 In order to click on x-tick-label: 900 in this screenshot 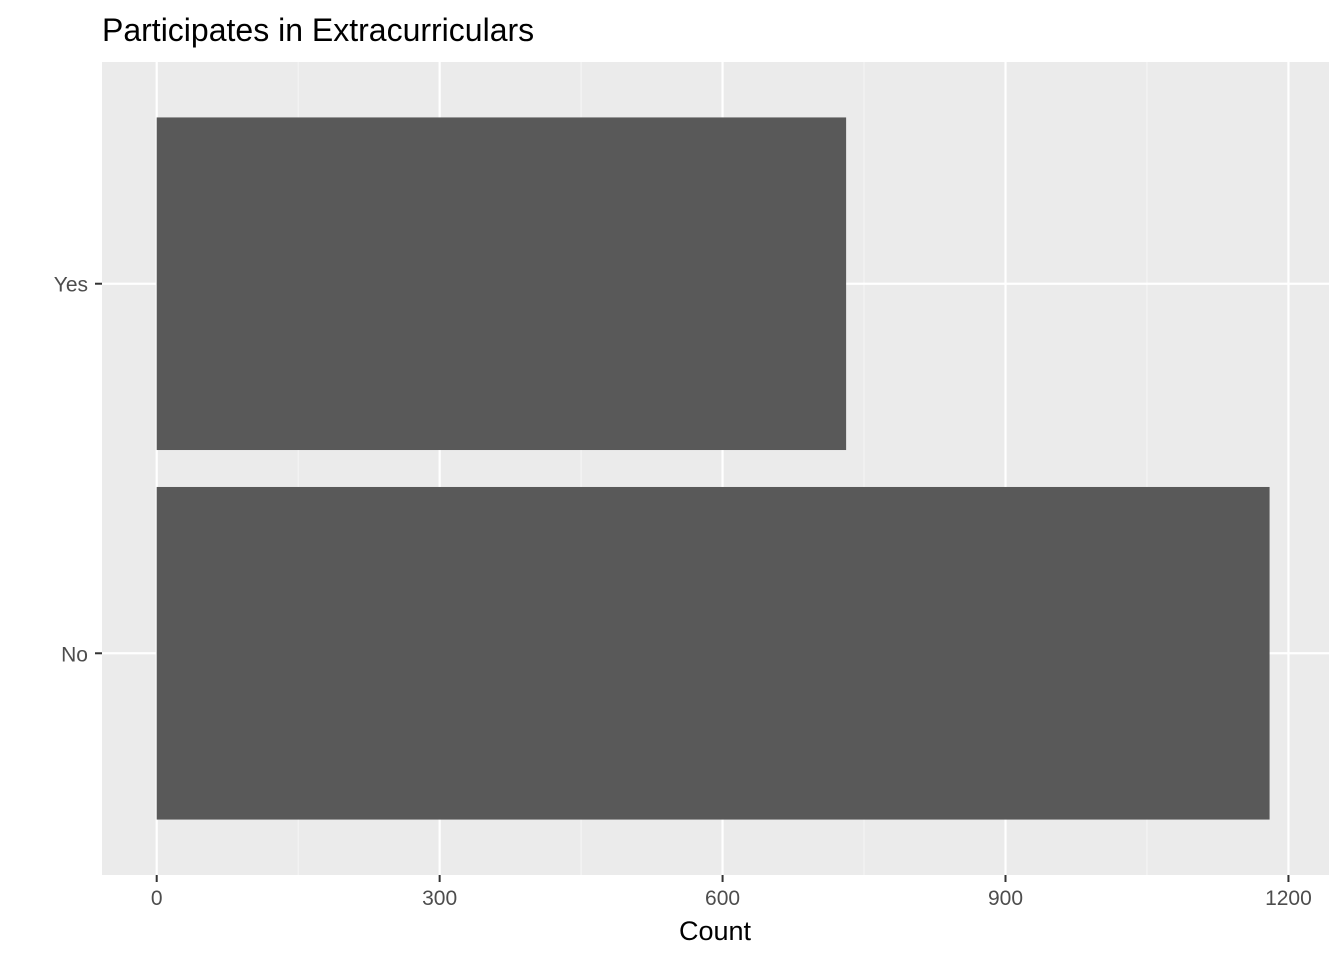, I will do `click(1005, 898)`.